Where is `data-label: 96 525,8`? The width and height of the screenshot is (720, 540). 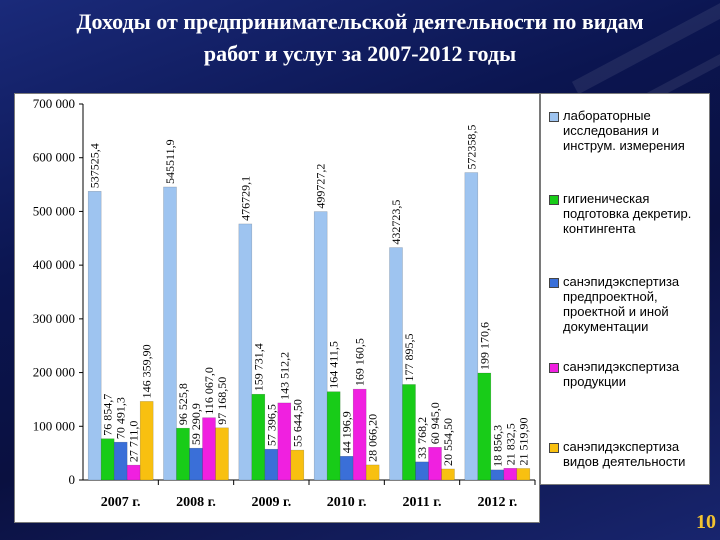
data-label: 96 525,8 is located at coordinates (183, 404).